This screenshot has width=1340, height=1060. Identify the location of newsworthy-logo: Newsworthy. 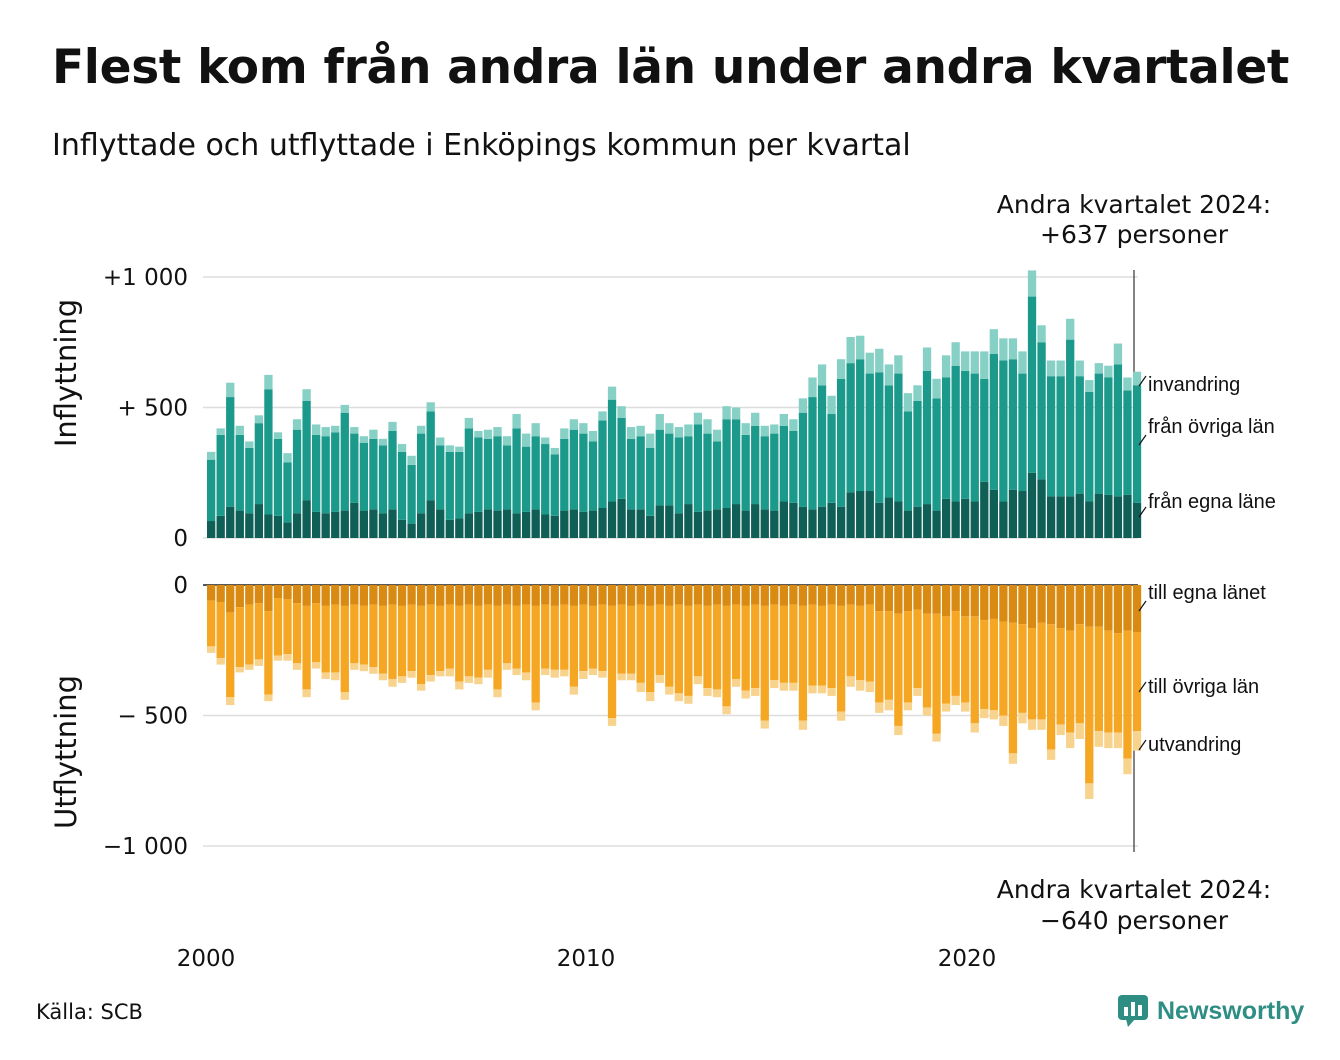
(1210, 1011).